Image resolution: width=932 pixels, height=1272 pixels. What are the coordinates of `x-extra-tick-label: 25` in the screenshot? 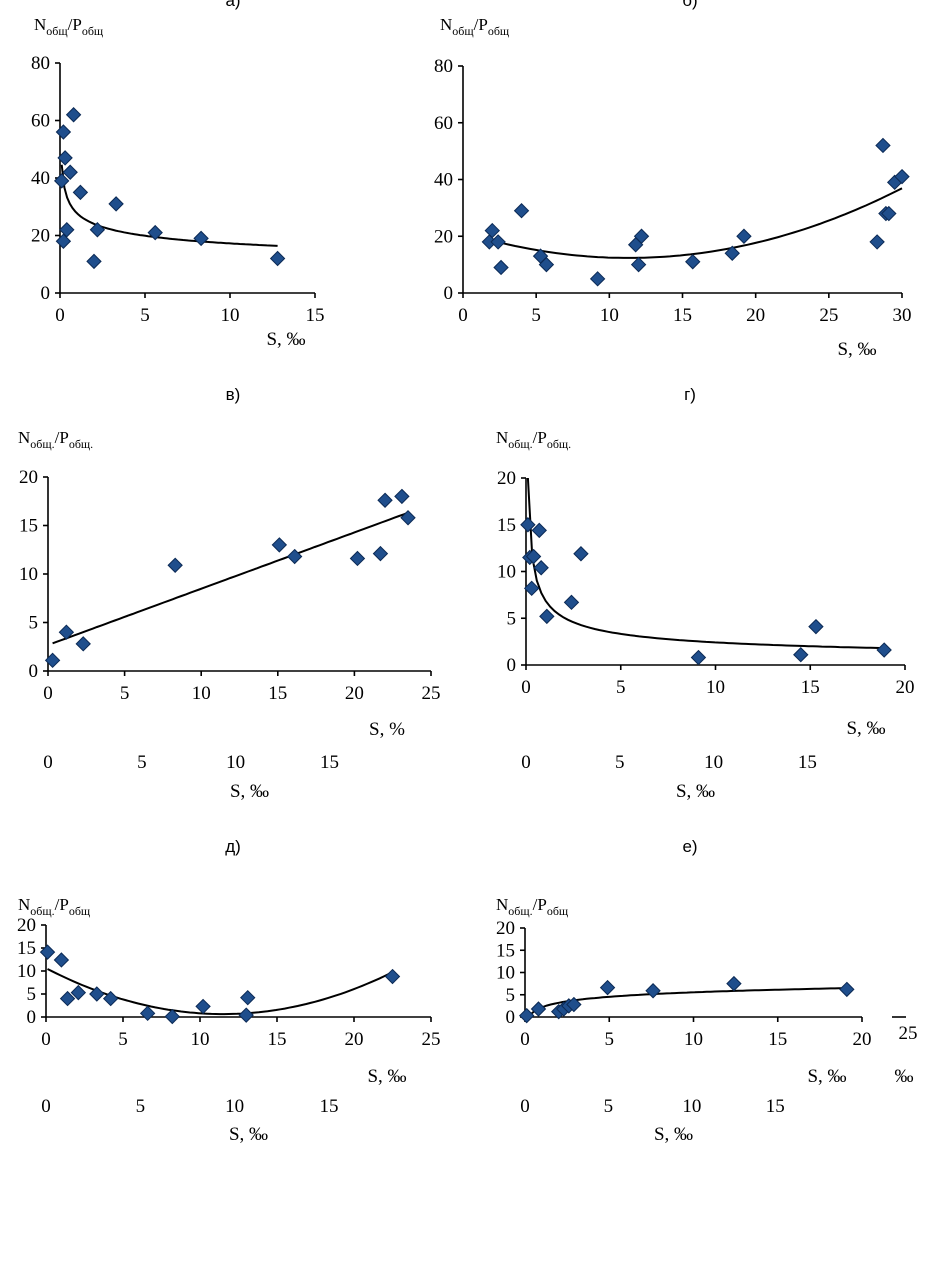 It's located at (908, 1033).